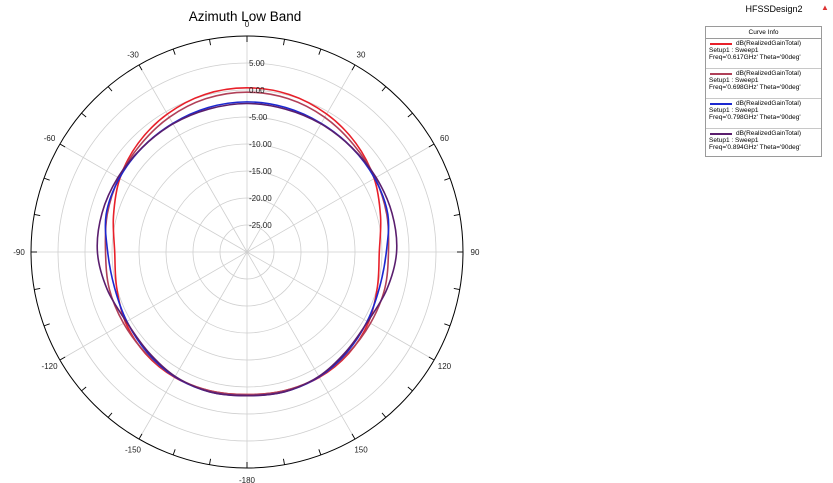 This screenshot has width=833, height=483. I want to click on angle-tick-label: -180, so click(247, 479).